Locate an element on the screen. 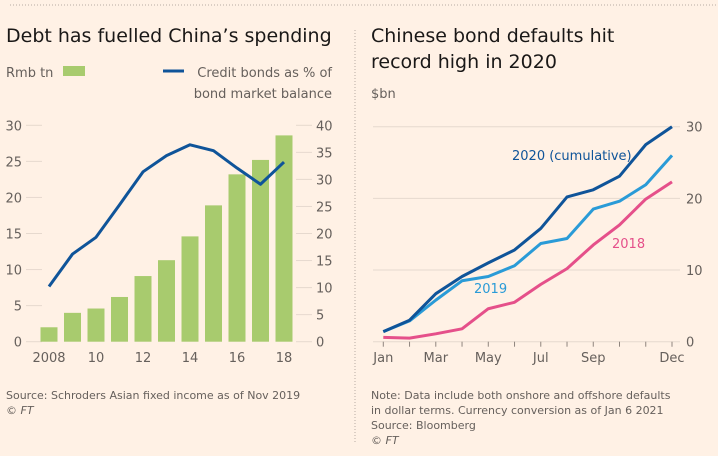 This screenshot has width=718, height=456. x-tick-label: 18 is located at coordinates (284, 358).